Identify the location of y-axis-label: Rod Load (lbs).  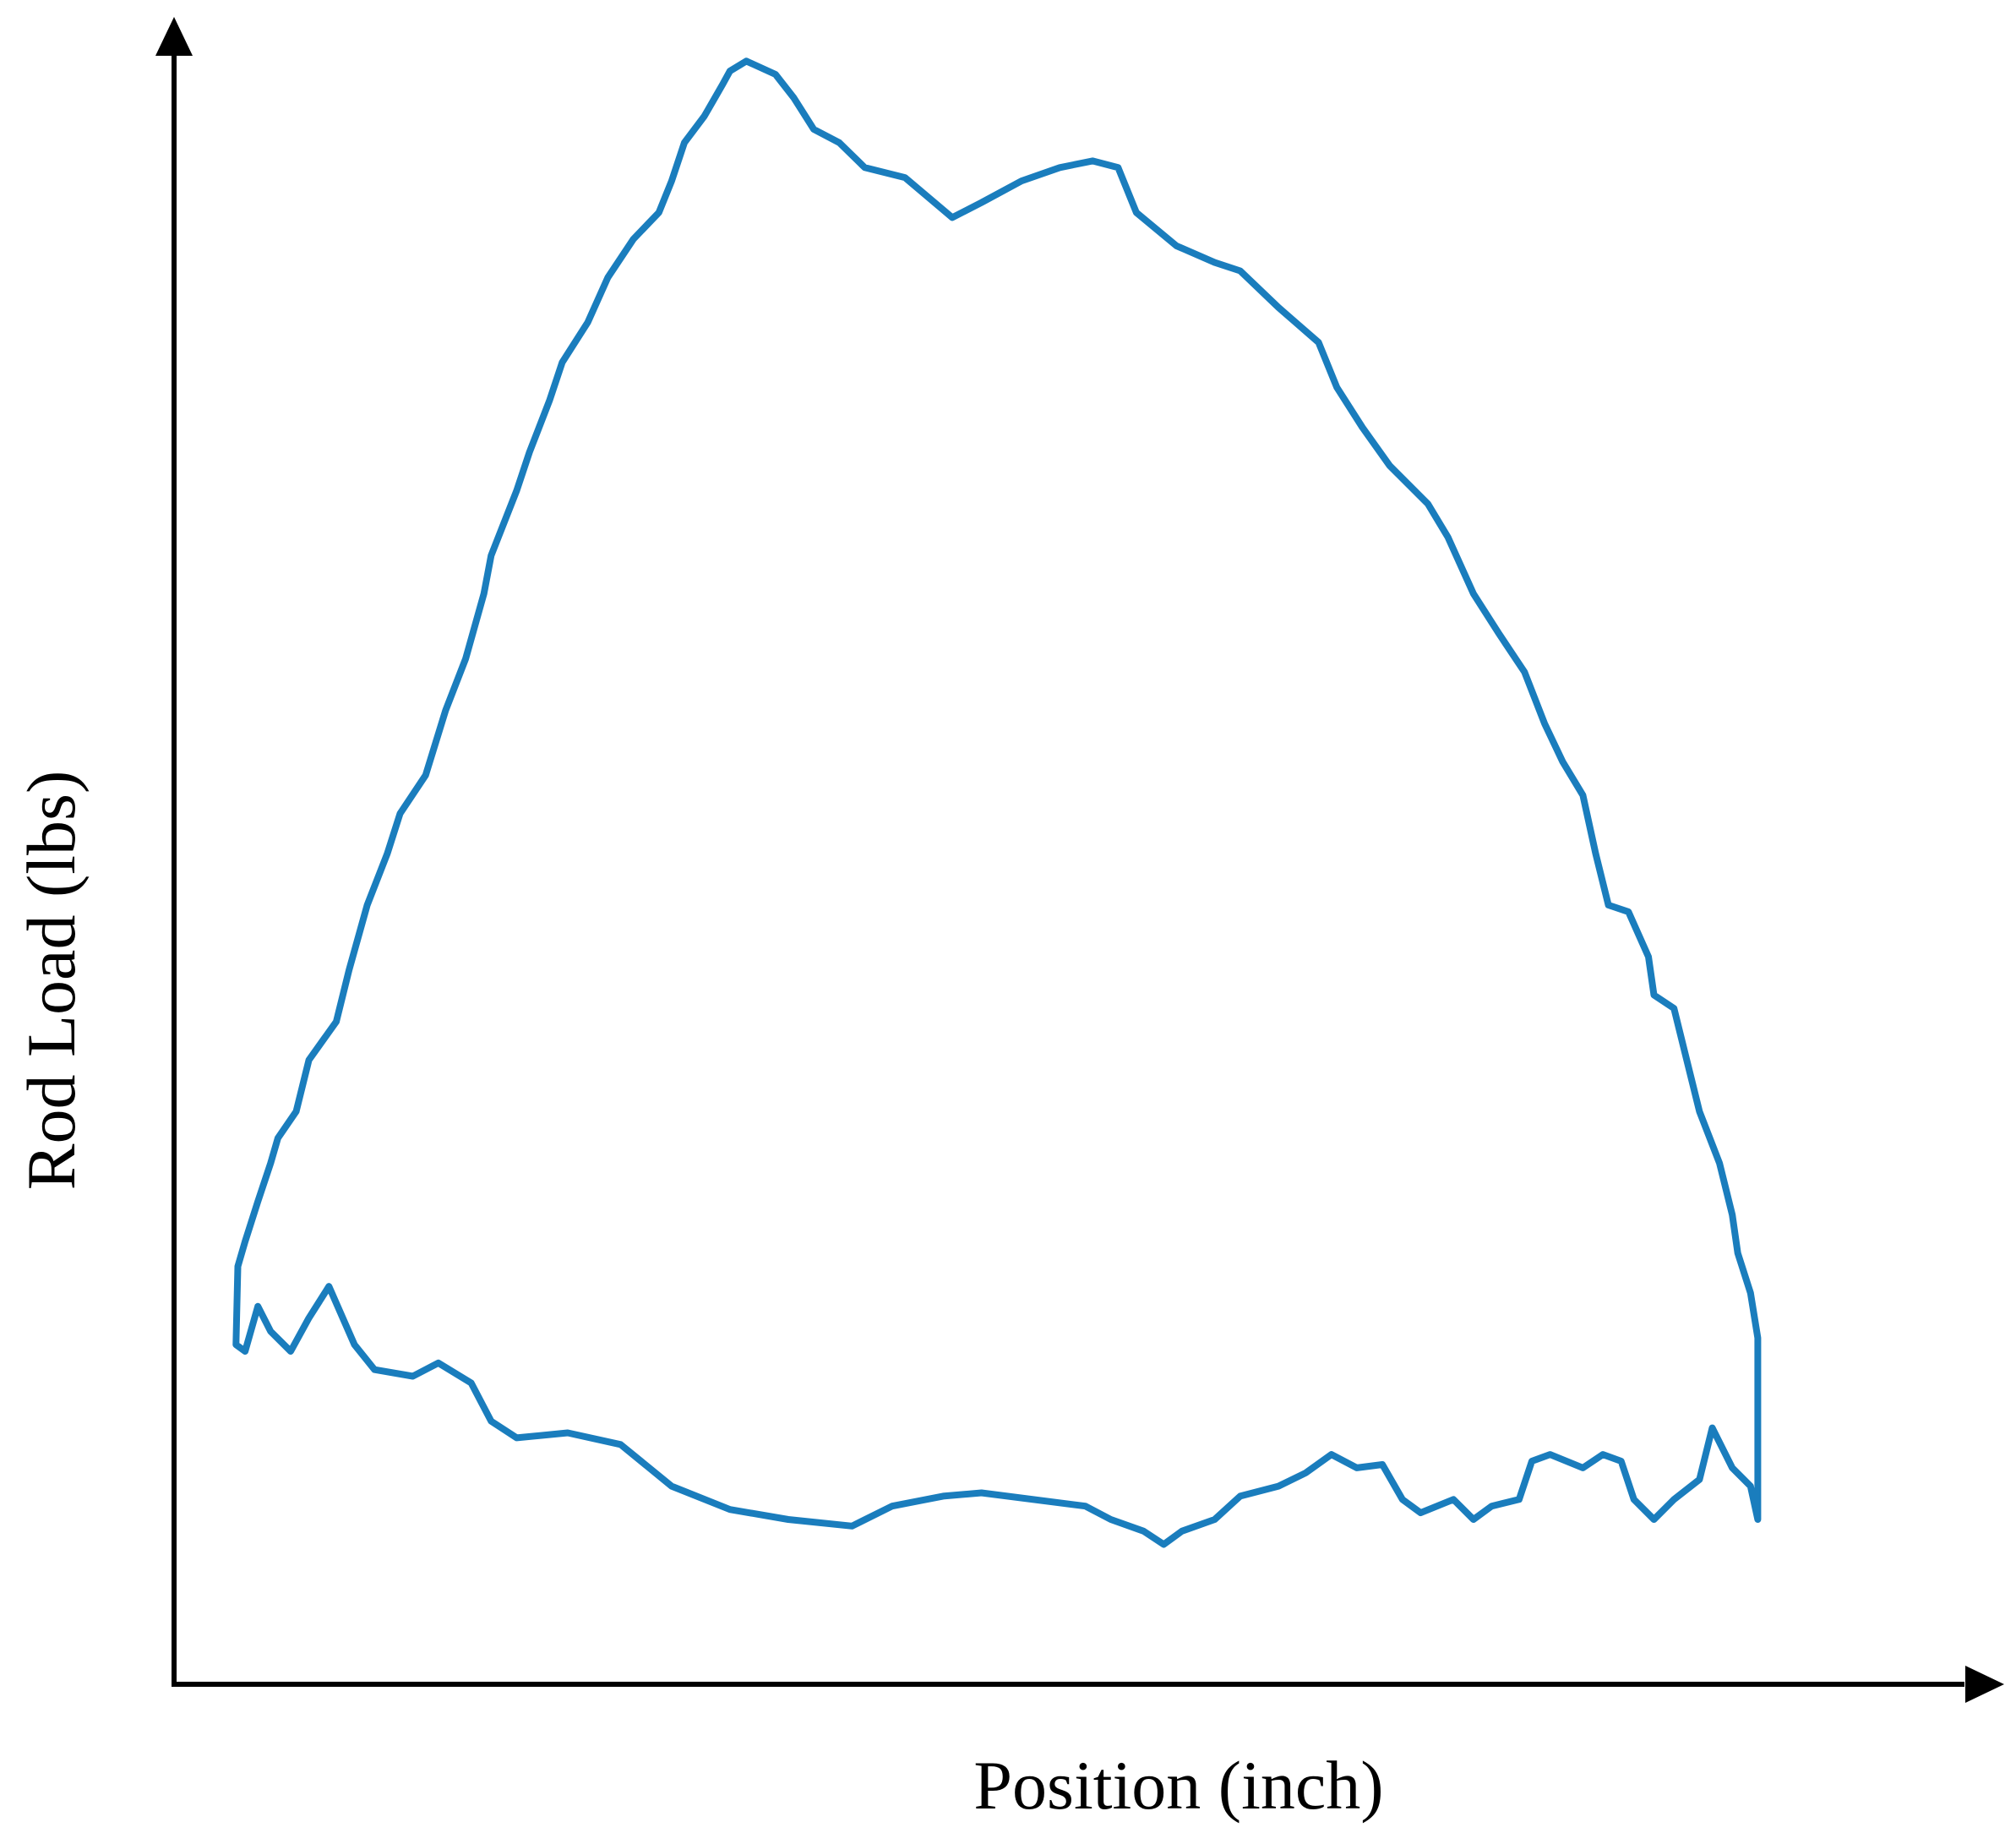
(52, 980).